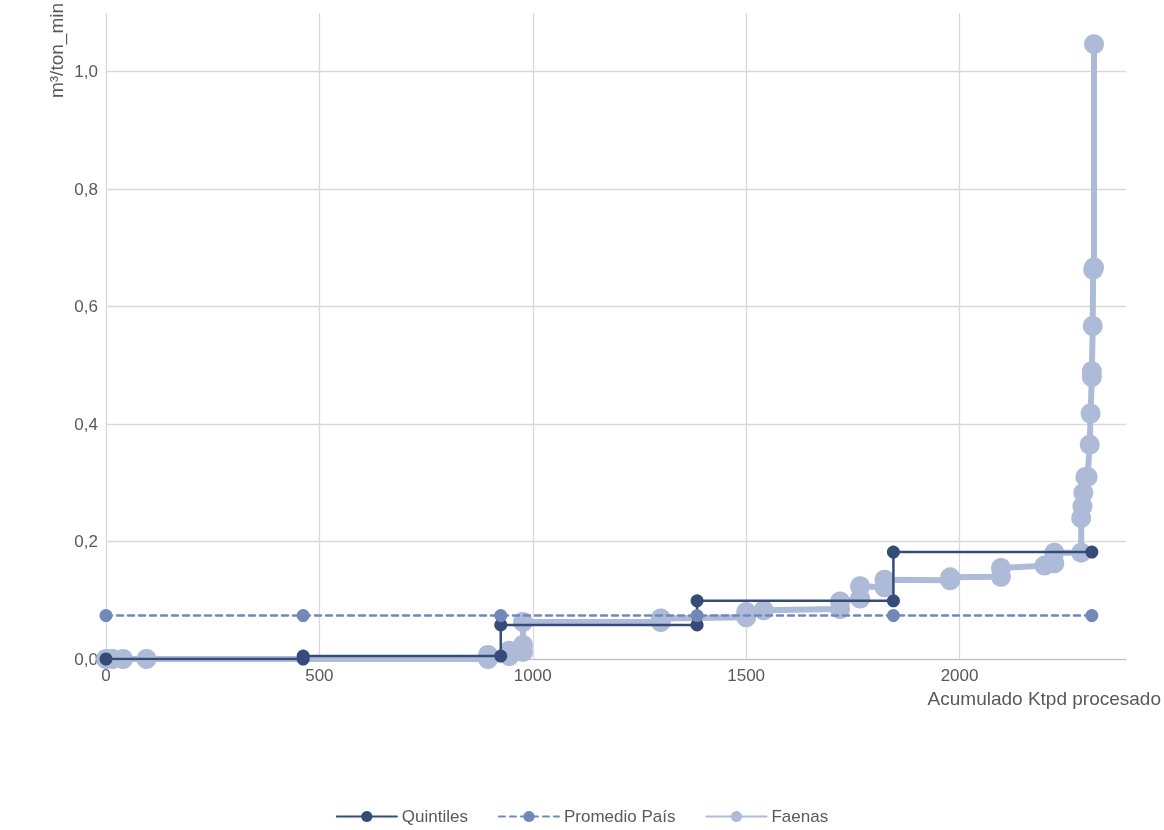 Image resolution: width=1164 pixels, height=830 pixels. I want to click on x-tick-label: 0, so click(106, 675).